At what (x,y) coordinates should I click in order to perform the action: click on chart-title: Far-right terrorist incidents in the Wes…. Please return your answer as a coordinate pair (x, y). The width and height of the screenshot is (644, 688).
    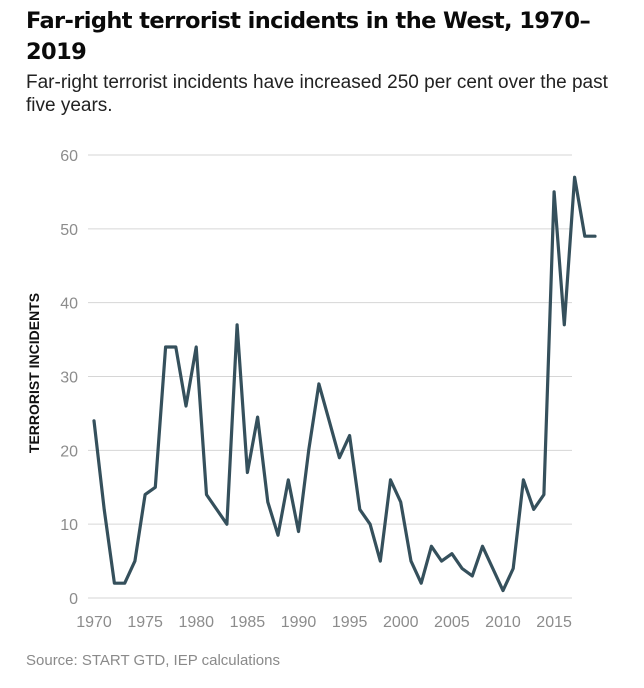
    Looking at the image, I should click on (308, 36).